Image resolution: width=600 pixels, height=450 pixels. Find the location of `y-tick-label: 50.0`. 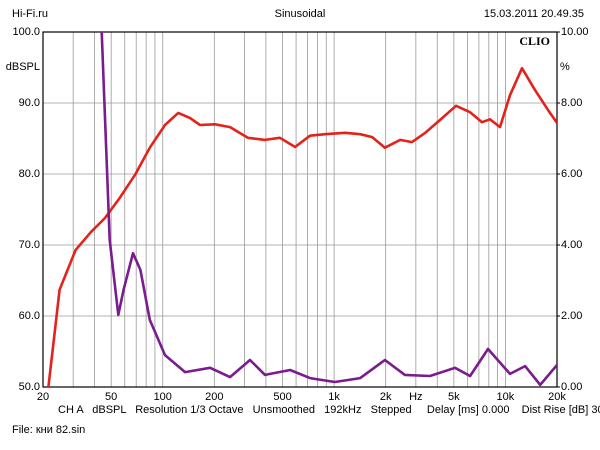

y-tick-label: 50.0 is located at coordinates (29, 387).